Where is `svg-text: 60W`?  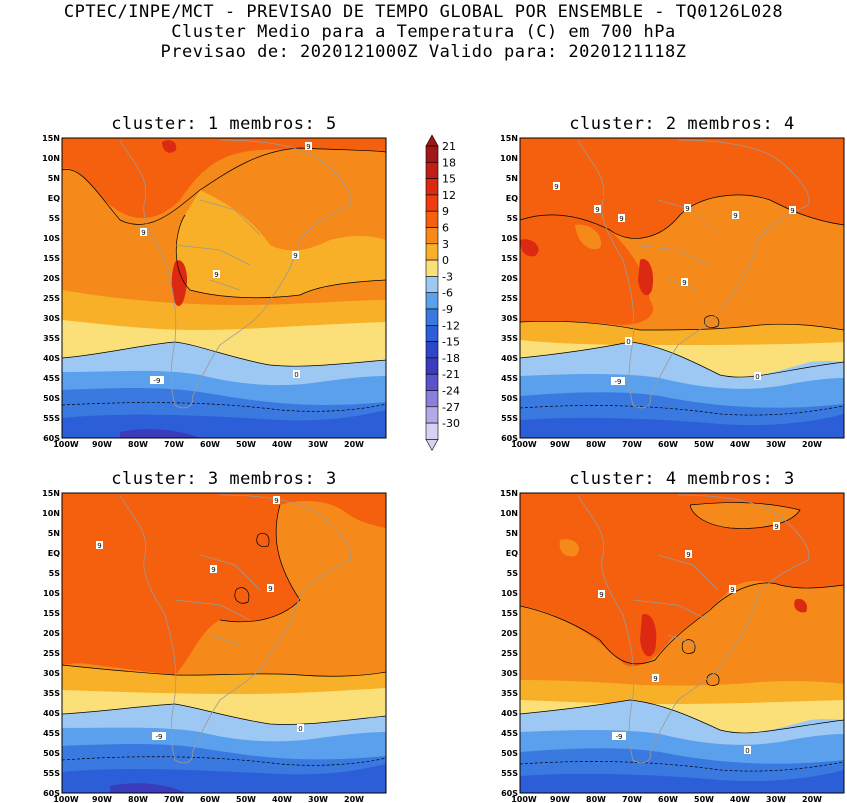
svg-text: 60W is located at coordinates (210, 444).